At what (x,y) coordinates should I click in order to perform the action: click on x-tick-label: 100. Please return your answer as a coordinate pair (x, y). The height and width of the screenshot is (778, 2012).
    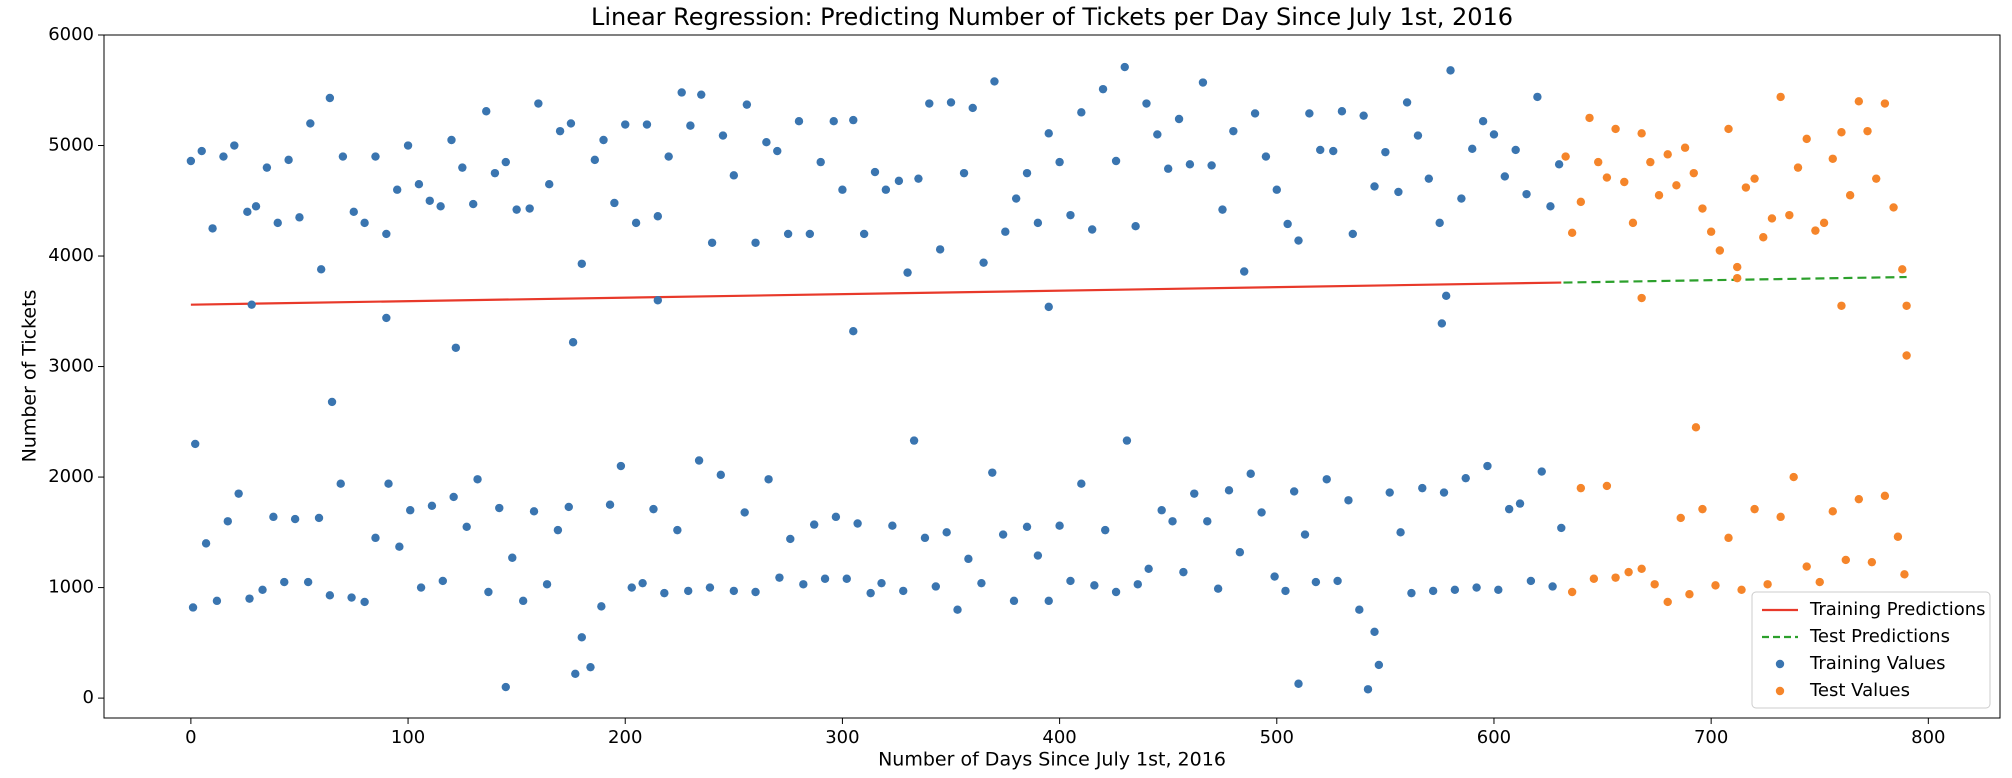
    Looking at the image, I should click on (408, 737).